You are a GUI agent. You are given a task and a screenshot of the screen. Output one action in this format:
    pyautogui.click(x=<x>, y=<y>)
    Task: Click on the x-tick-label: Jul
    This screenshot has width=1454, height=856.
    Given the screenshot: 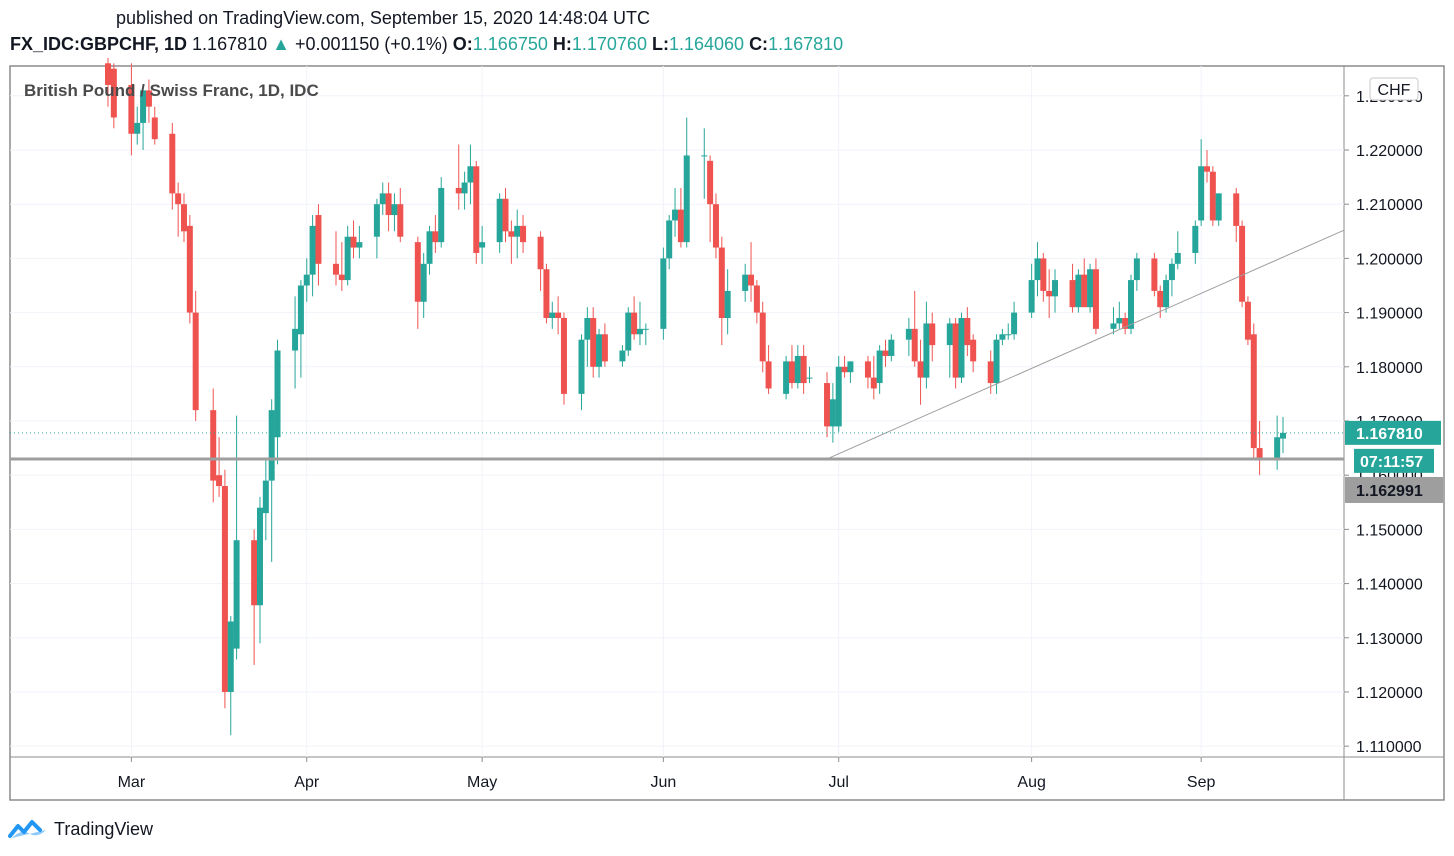 What is the action you would take?
    pyautogui.click(x=838, y=782)
    